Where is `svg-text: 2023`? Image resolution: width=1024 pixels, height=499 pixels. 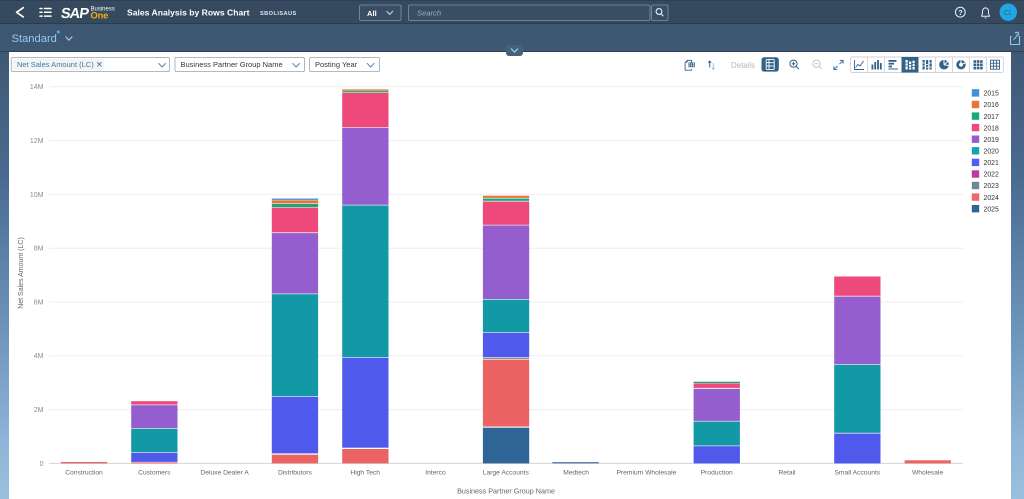
svg-text: 2023 is located at coordinates (991, 186).